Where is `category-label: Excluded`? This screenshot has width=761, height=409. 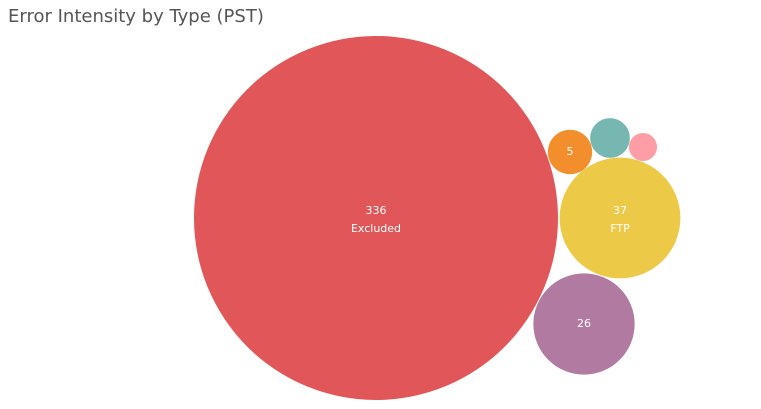
category-label: Excluded is located at coordinates (376, 228).